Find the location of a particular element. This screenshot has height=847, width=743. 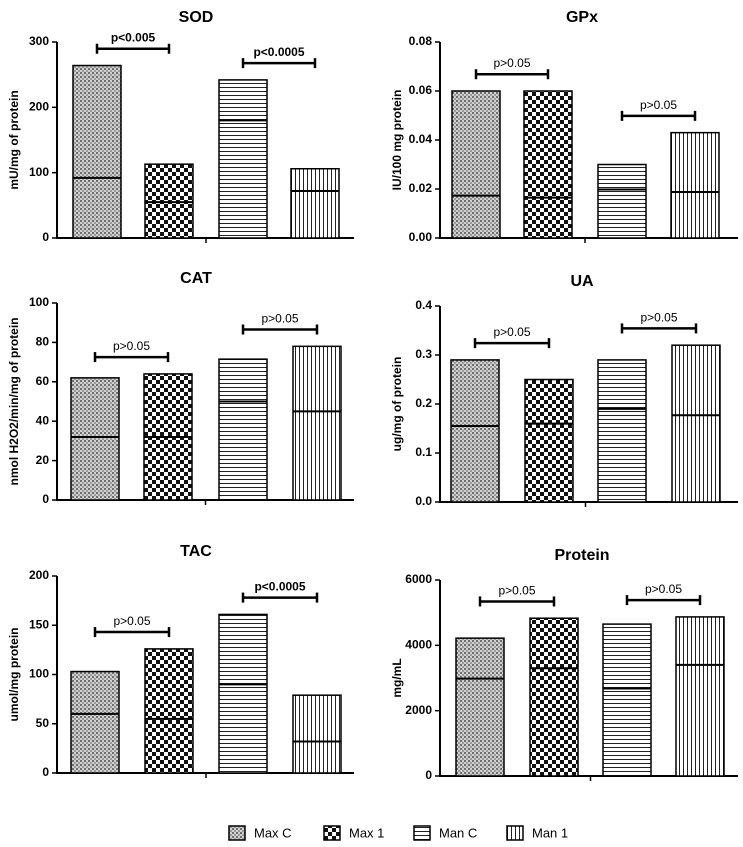

p-value-label: p<0.005 is located at coordinates (133, 38).